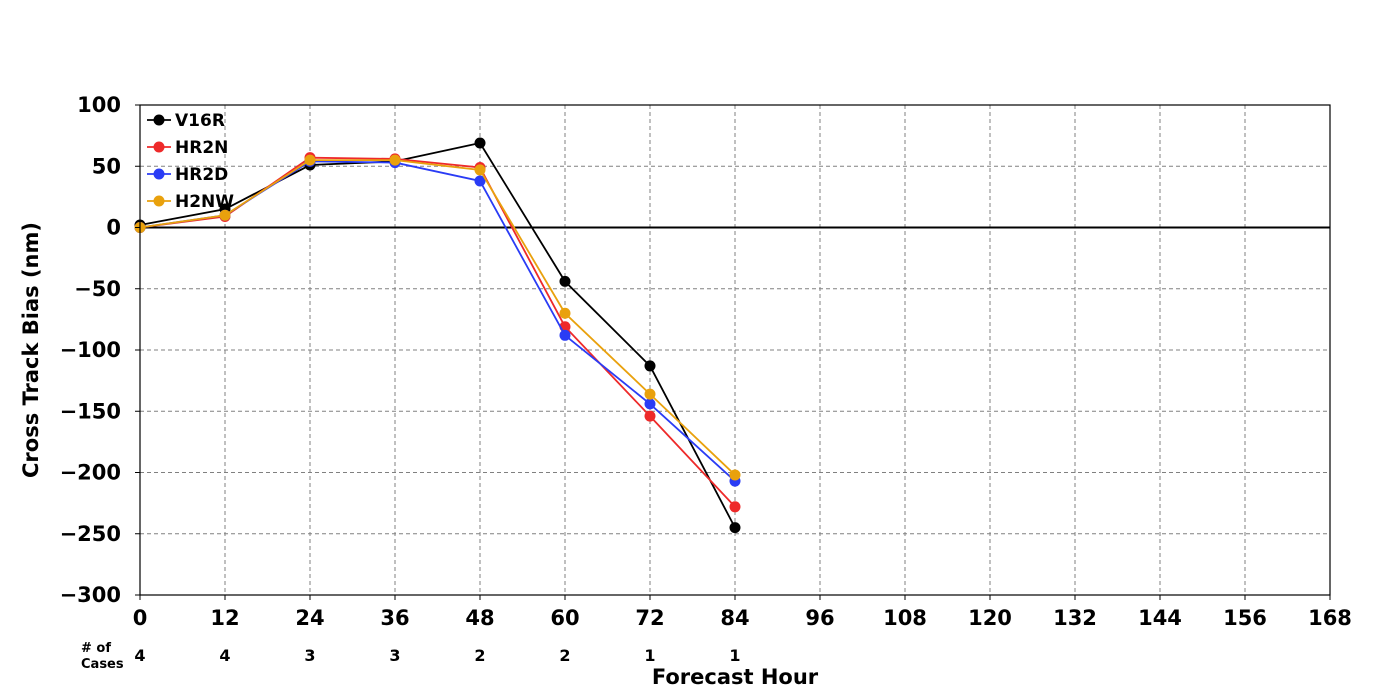  I want to click on y-tick-label: −200, so click(90, 473).